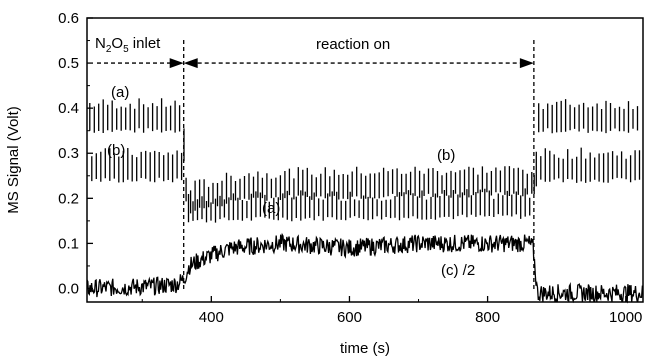  Describe the element at coordinates (353, 44) in the screenshot. I see `reaction-on-label: reaction on` at that location.